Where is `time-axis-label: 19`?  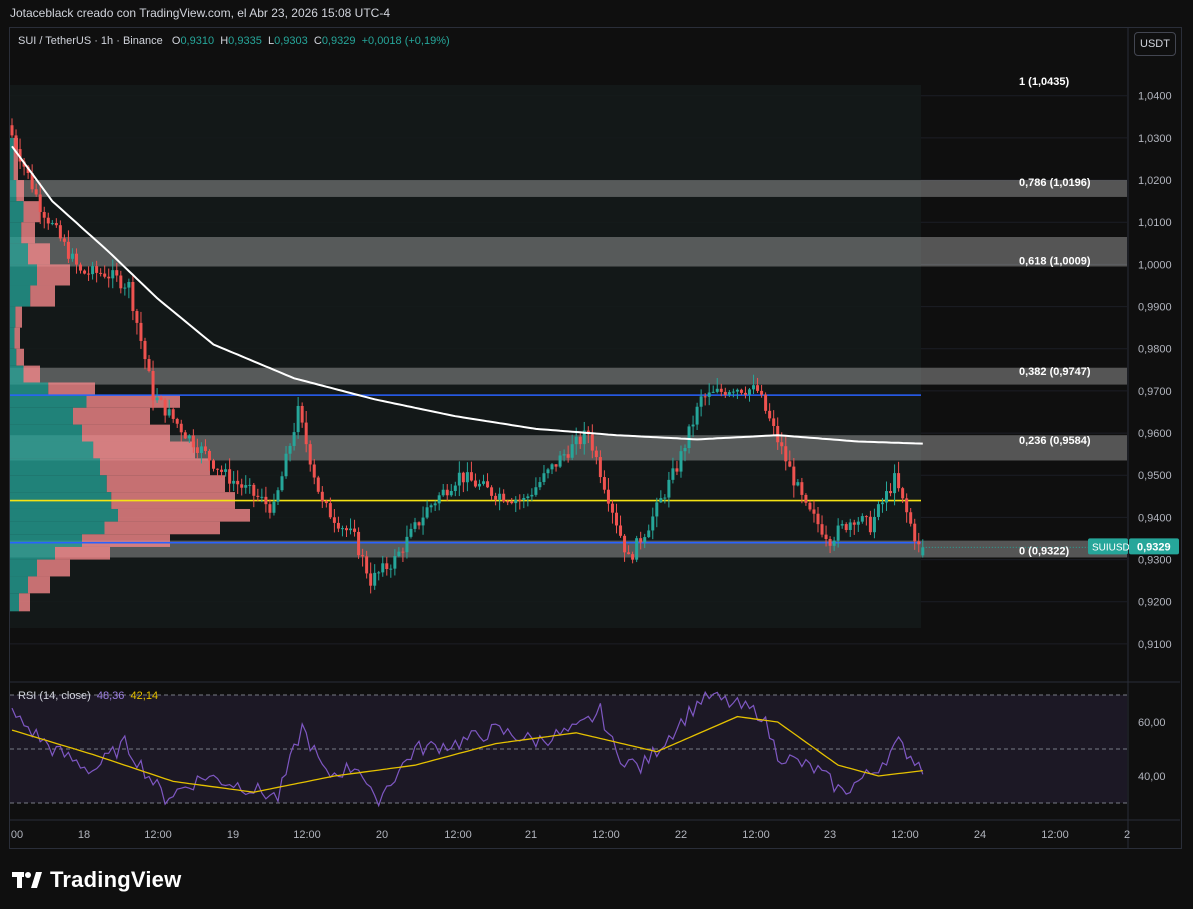 time-axis-label: 19 is located at coordinates (233, 835).